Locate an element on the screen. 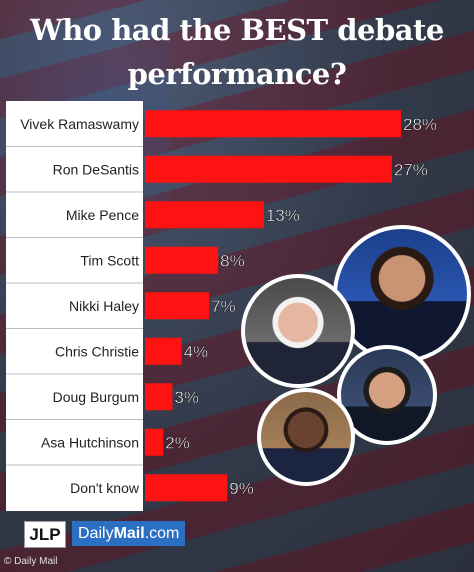 This screenshot has width=474, height=572. ron-desantis-photo is located at coordinates (387, 395).